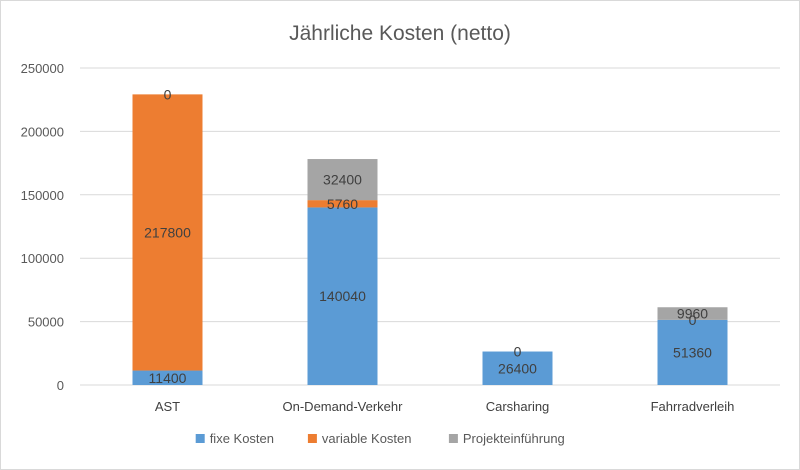 The width and height of the screenshot is (800, 470). Describe the element at coordinates (60, 385) in the screenshot. I see `y-tick-label: 0` at that location.